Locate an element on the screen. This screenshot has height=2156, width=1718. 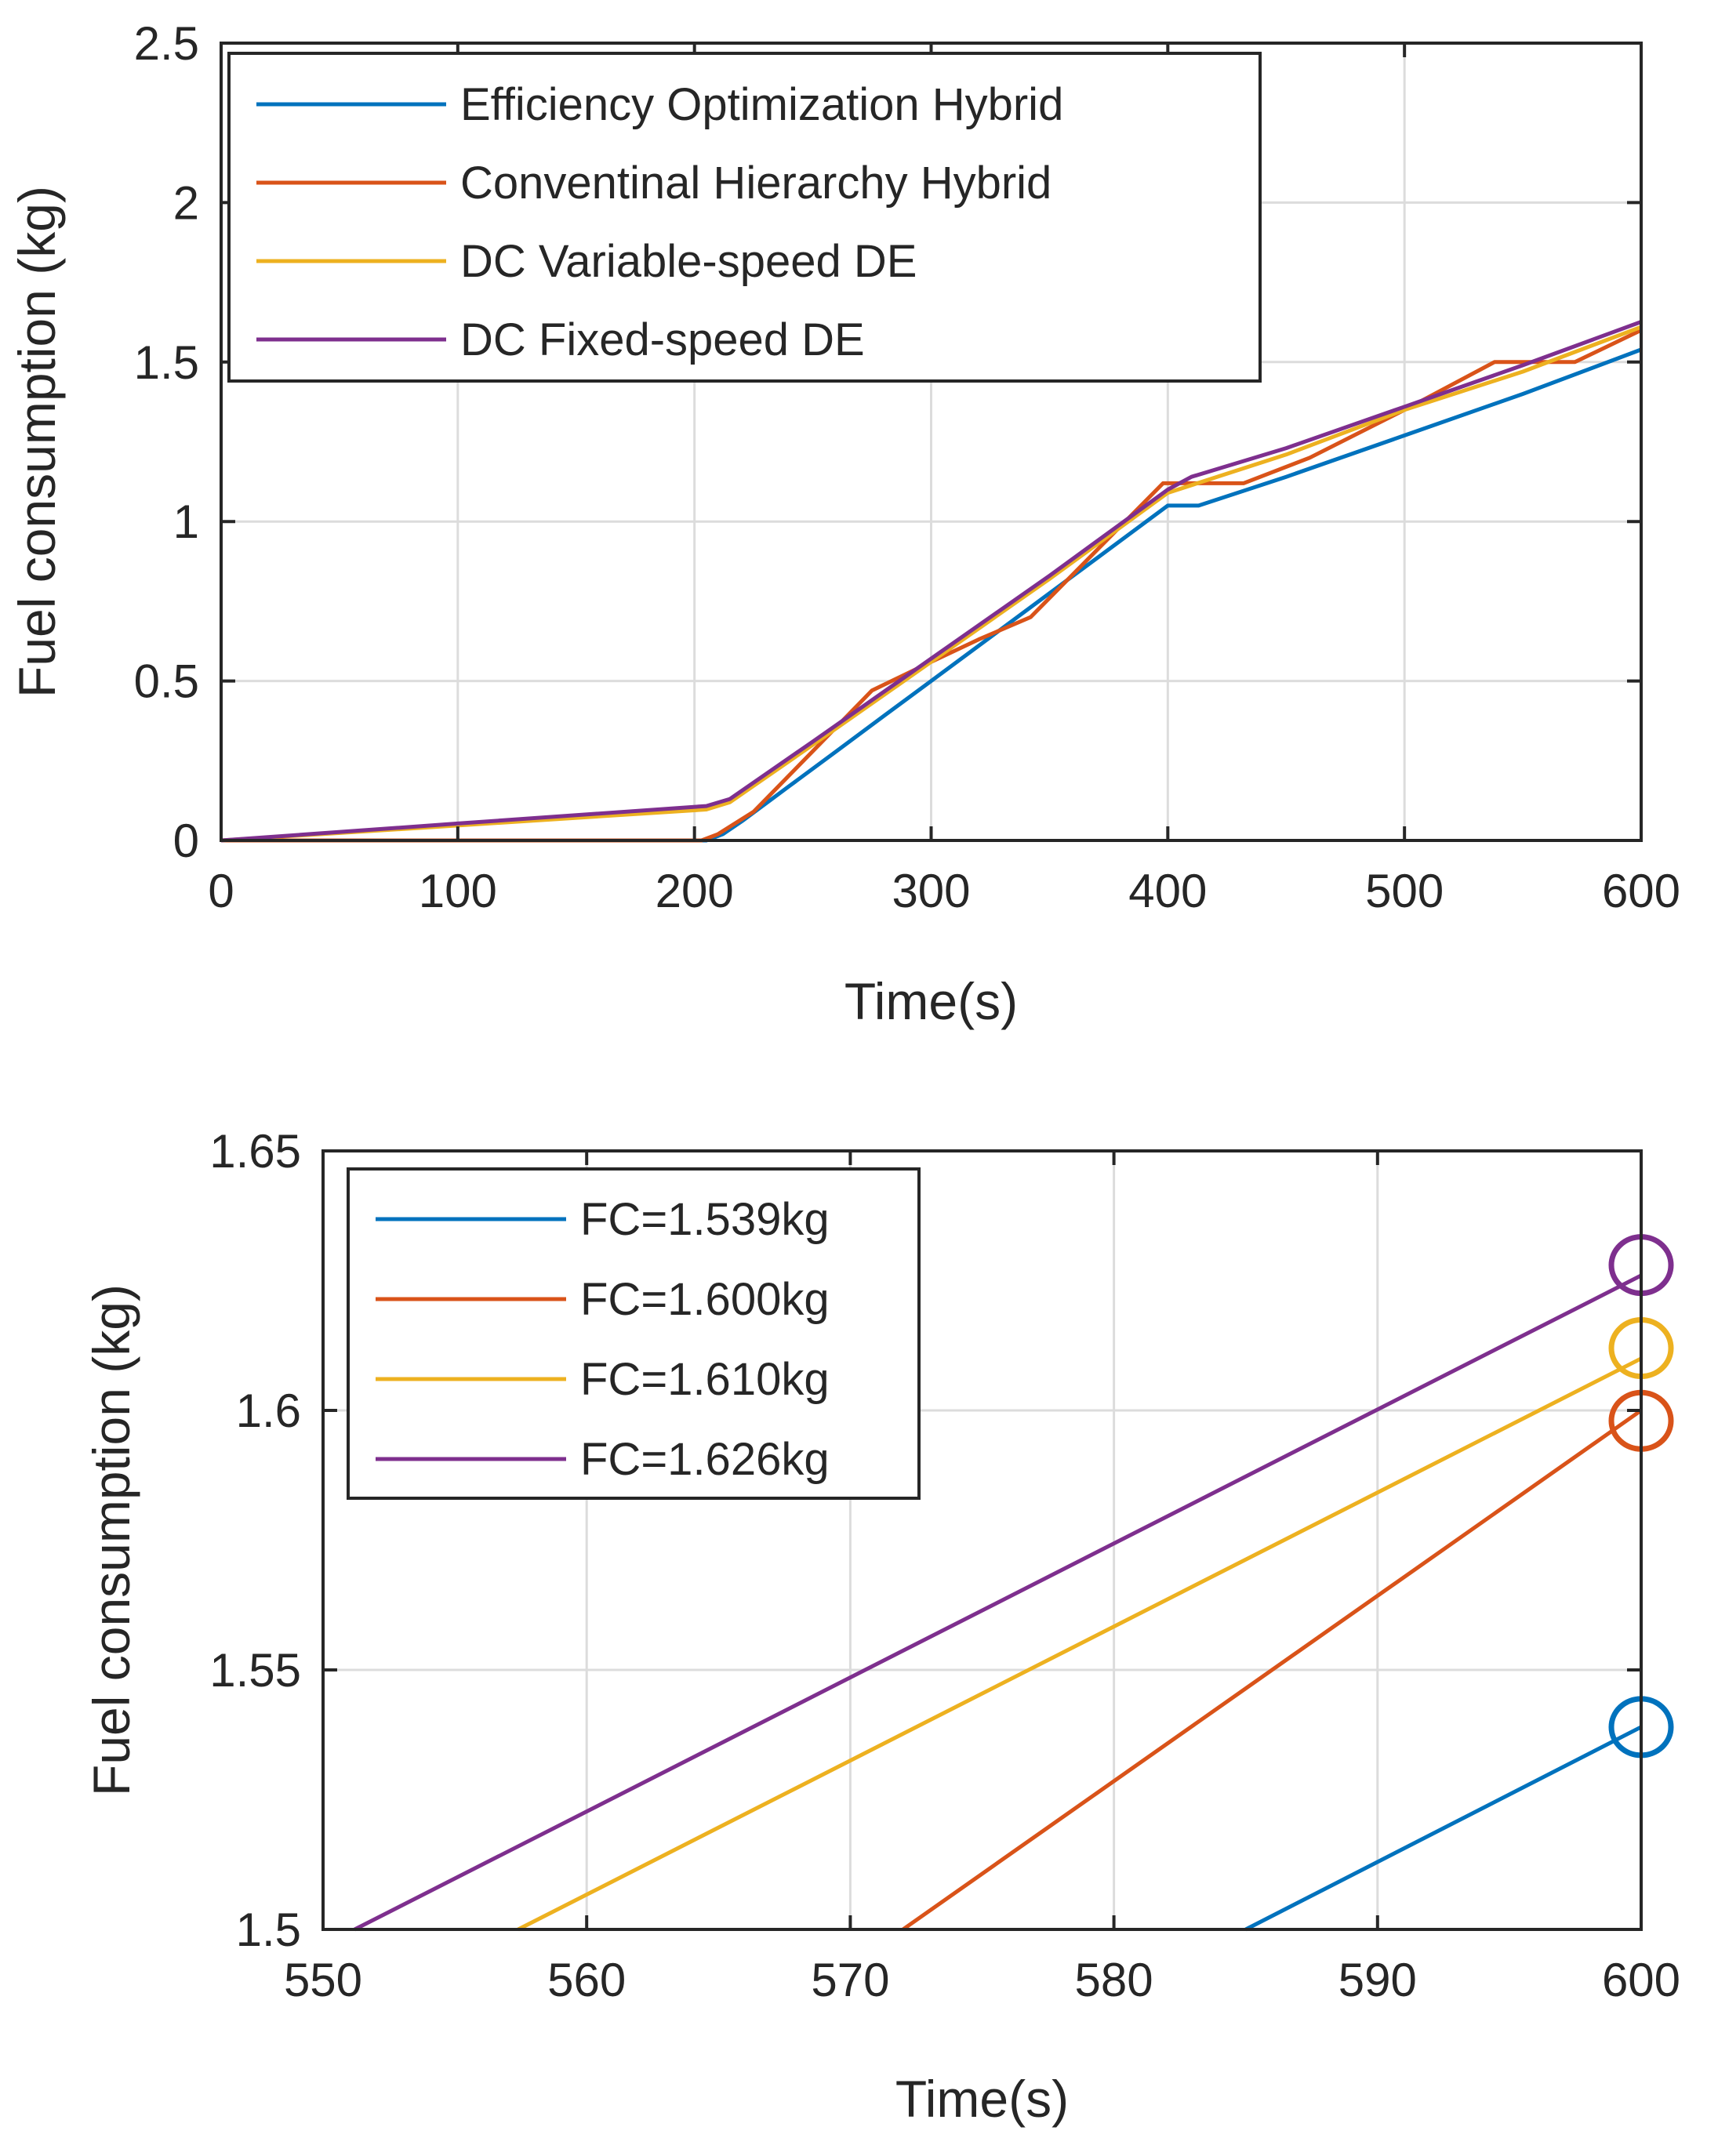
legend-label-3: DC Variable-speed DE is located at coordinates (688, 261).